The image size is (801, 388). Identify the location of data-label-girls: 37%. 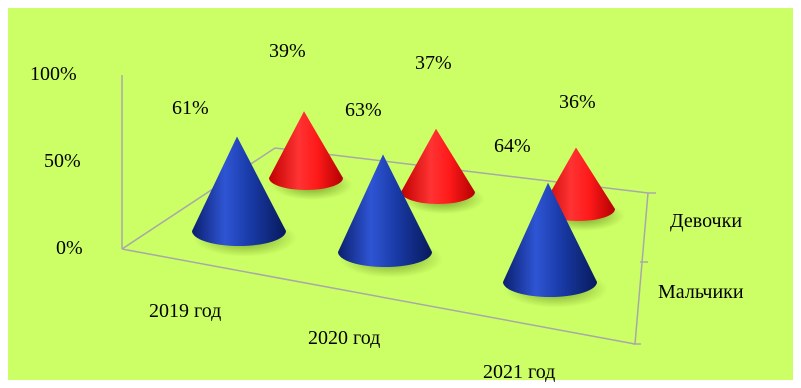
(433, 63).